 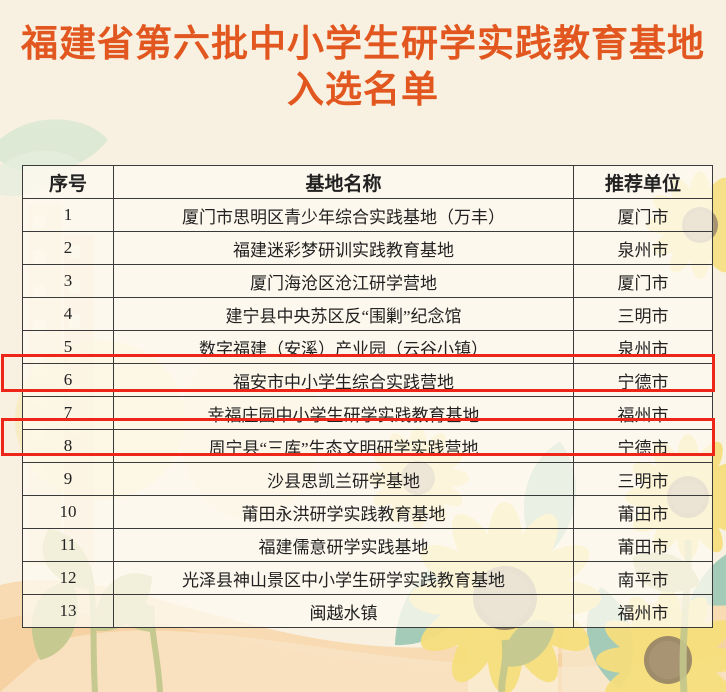 What do you see at coordinates (68, 314) in the screenshot?
I see `cell-no: 4` at bounding box center [68, 314].